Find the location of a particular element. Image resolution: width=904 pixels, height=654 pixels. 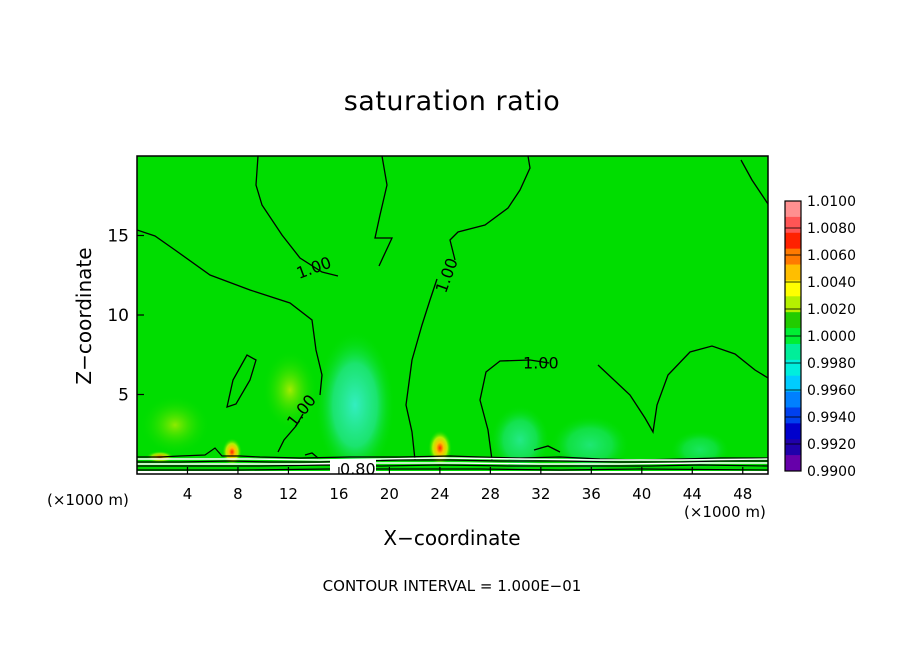

x-axis-ticks: 4 8 12 16 20 24 28 32 36 40 44 48 is located at coordinates (467, 485).